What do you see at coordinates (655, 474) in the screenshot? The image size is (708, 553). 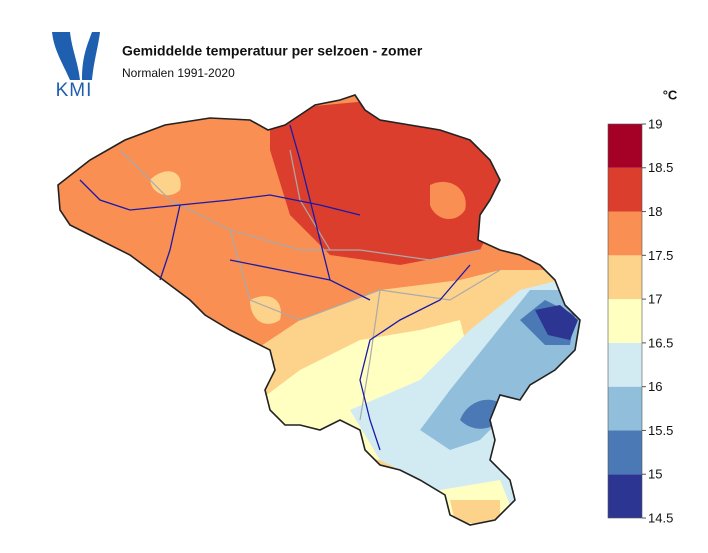 I see `legend-tick-label: 15` at bounding box center [655, 474].